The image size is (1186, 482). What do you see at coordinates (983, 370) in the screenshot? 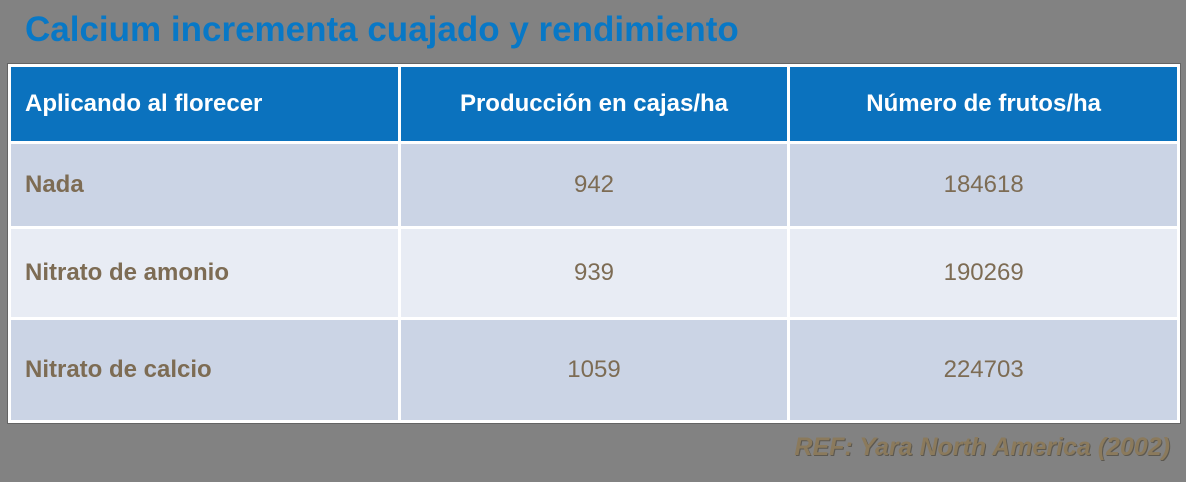
I see `cell-frutos: 224703` at bounding box center [983, 370].